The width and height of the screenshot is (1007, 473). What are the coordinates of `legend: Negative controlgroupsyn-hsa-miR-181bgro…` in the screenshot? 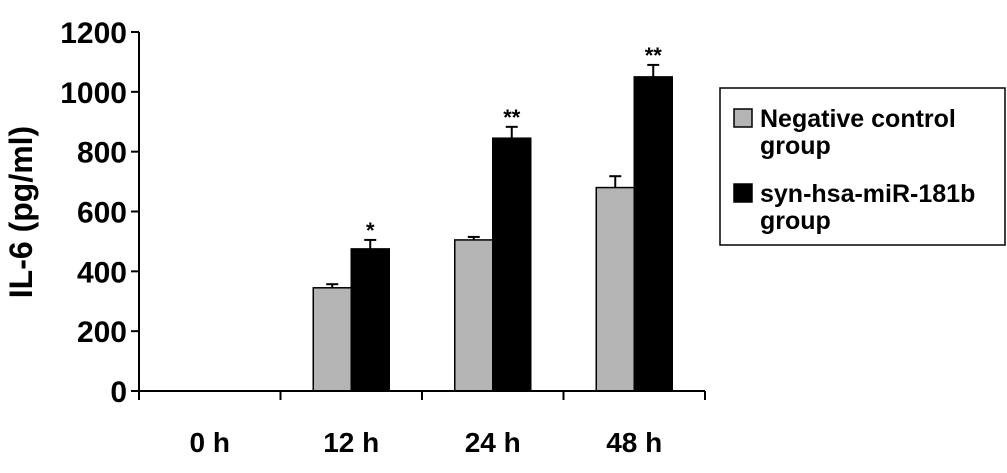 It's located at (862, 166).